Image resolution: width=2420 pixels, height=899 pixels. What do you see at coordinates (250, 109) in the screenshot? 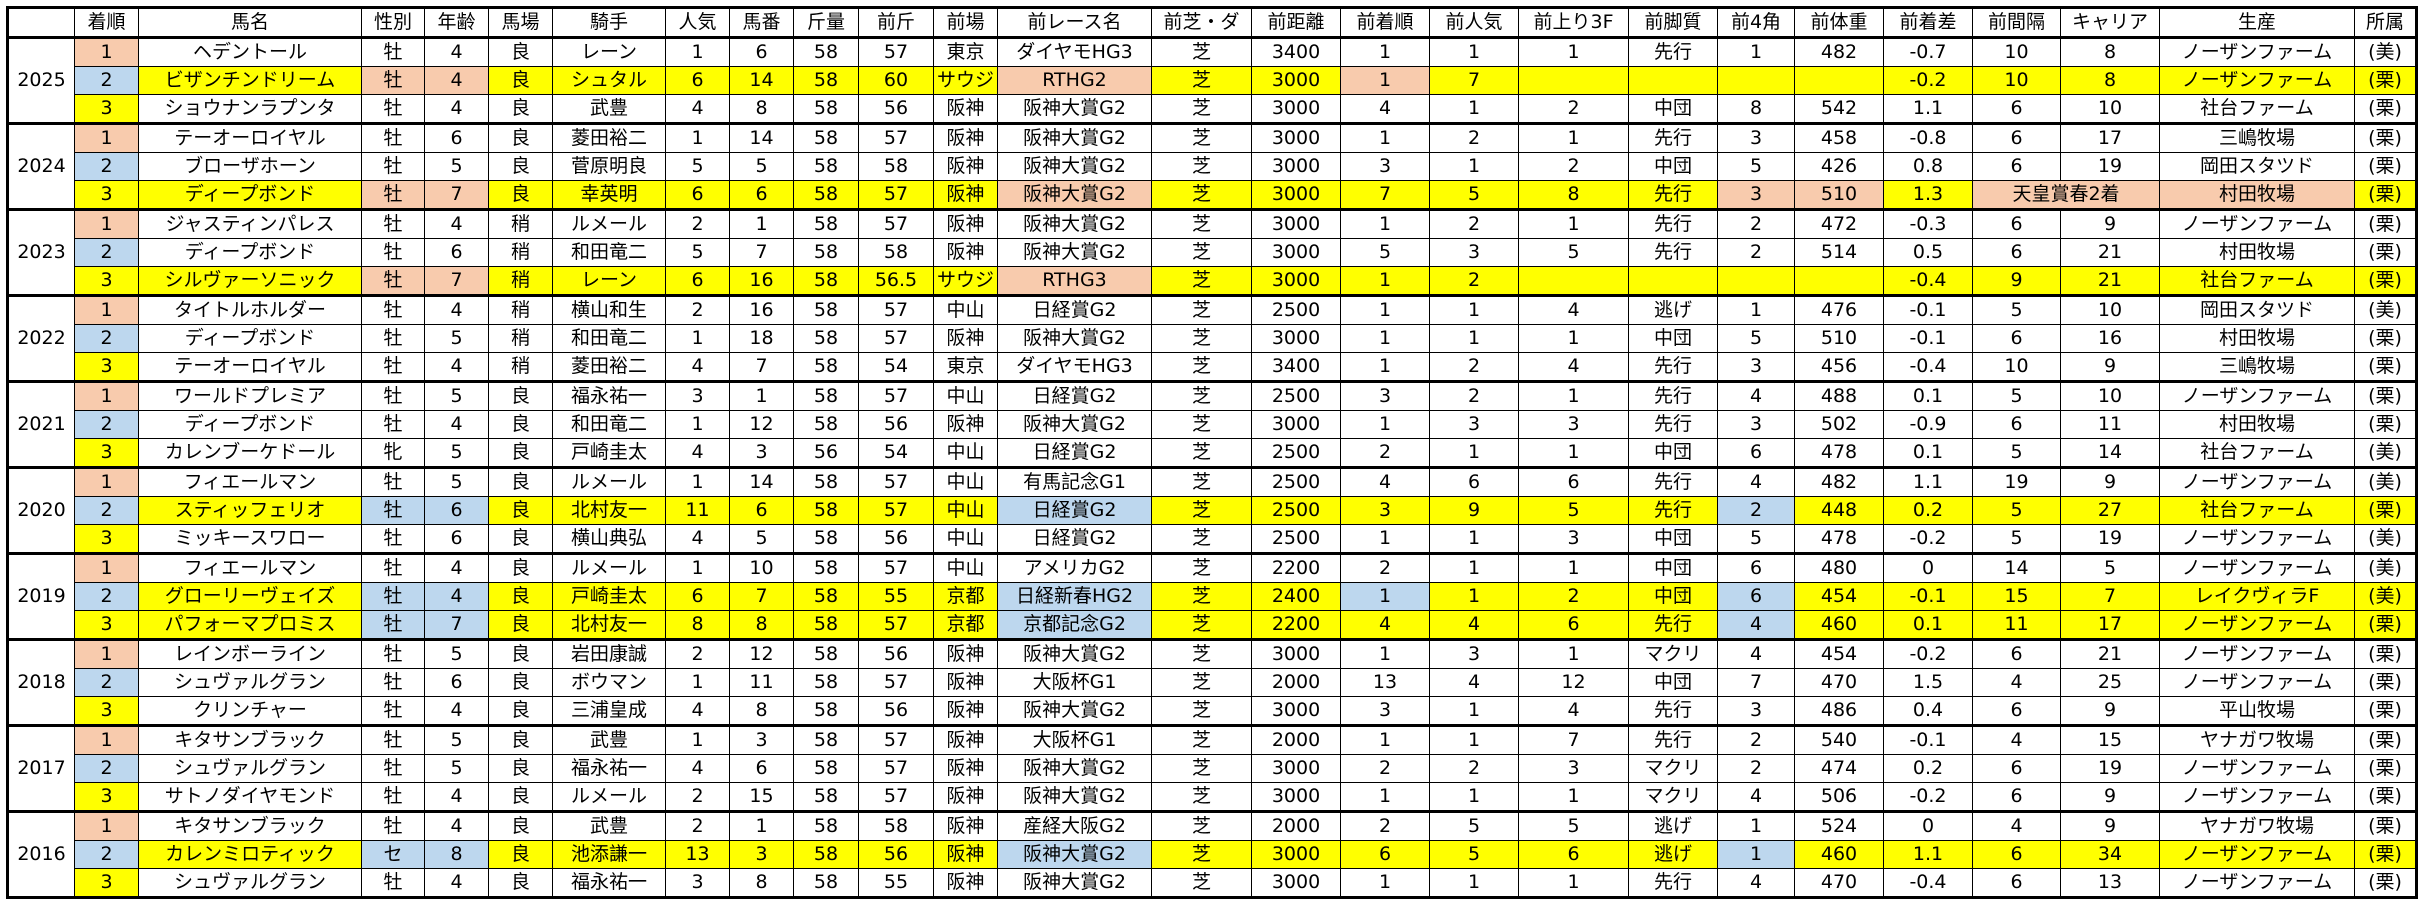
I see `cell-horse-name: ショウナンラプンタ` at bounding box center [250, 109].